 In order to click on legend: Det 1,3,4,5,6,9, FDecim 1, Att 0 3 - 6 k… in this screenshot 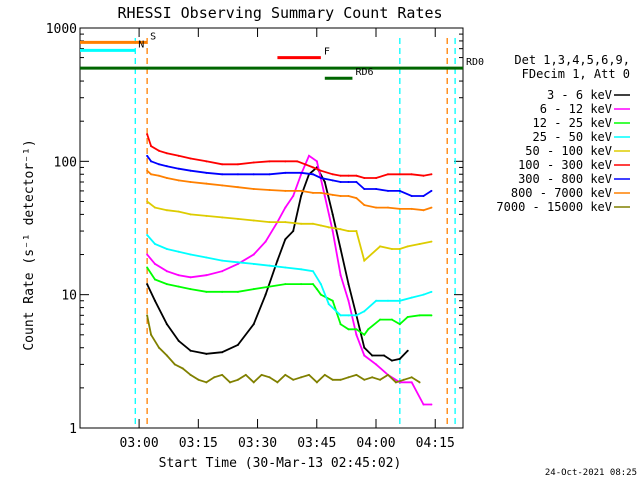, I will do `click(563, 133)`.